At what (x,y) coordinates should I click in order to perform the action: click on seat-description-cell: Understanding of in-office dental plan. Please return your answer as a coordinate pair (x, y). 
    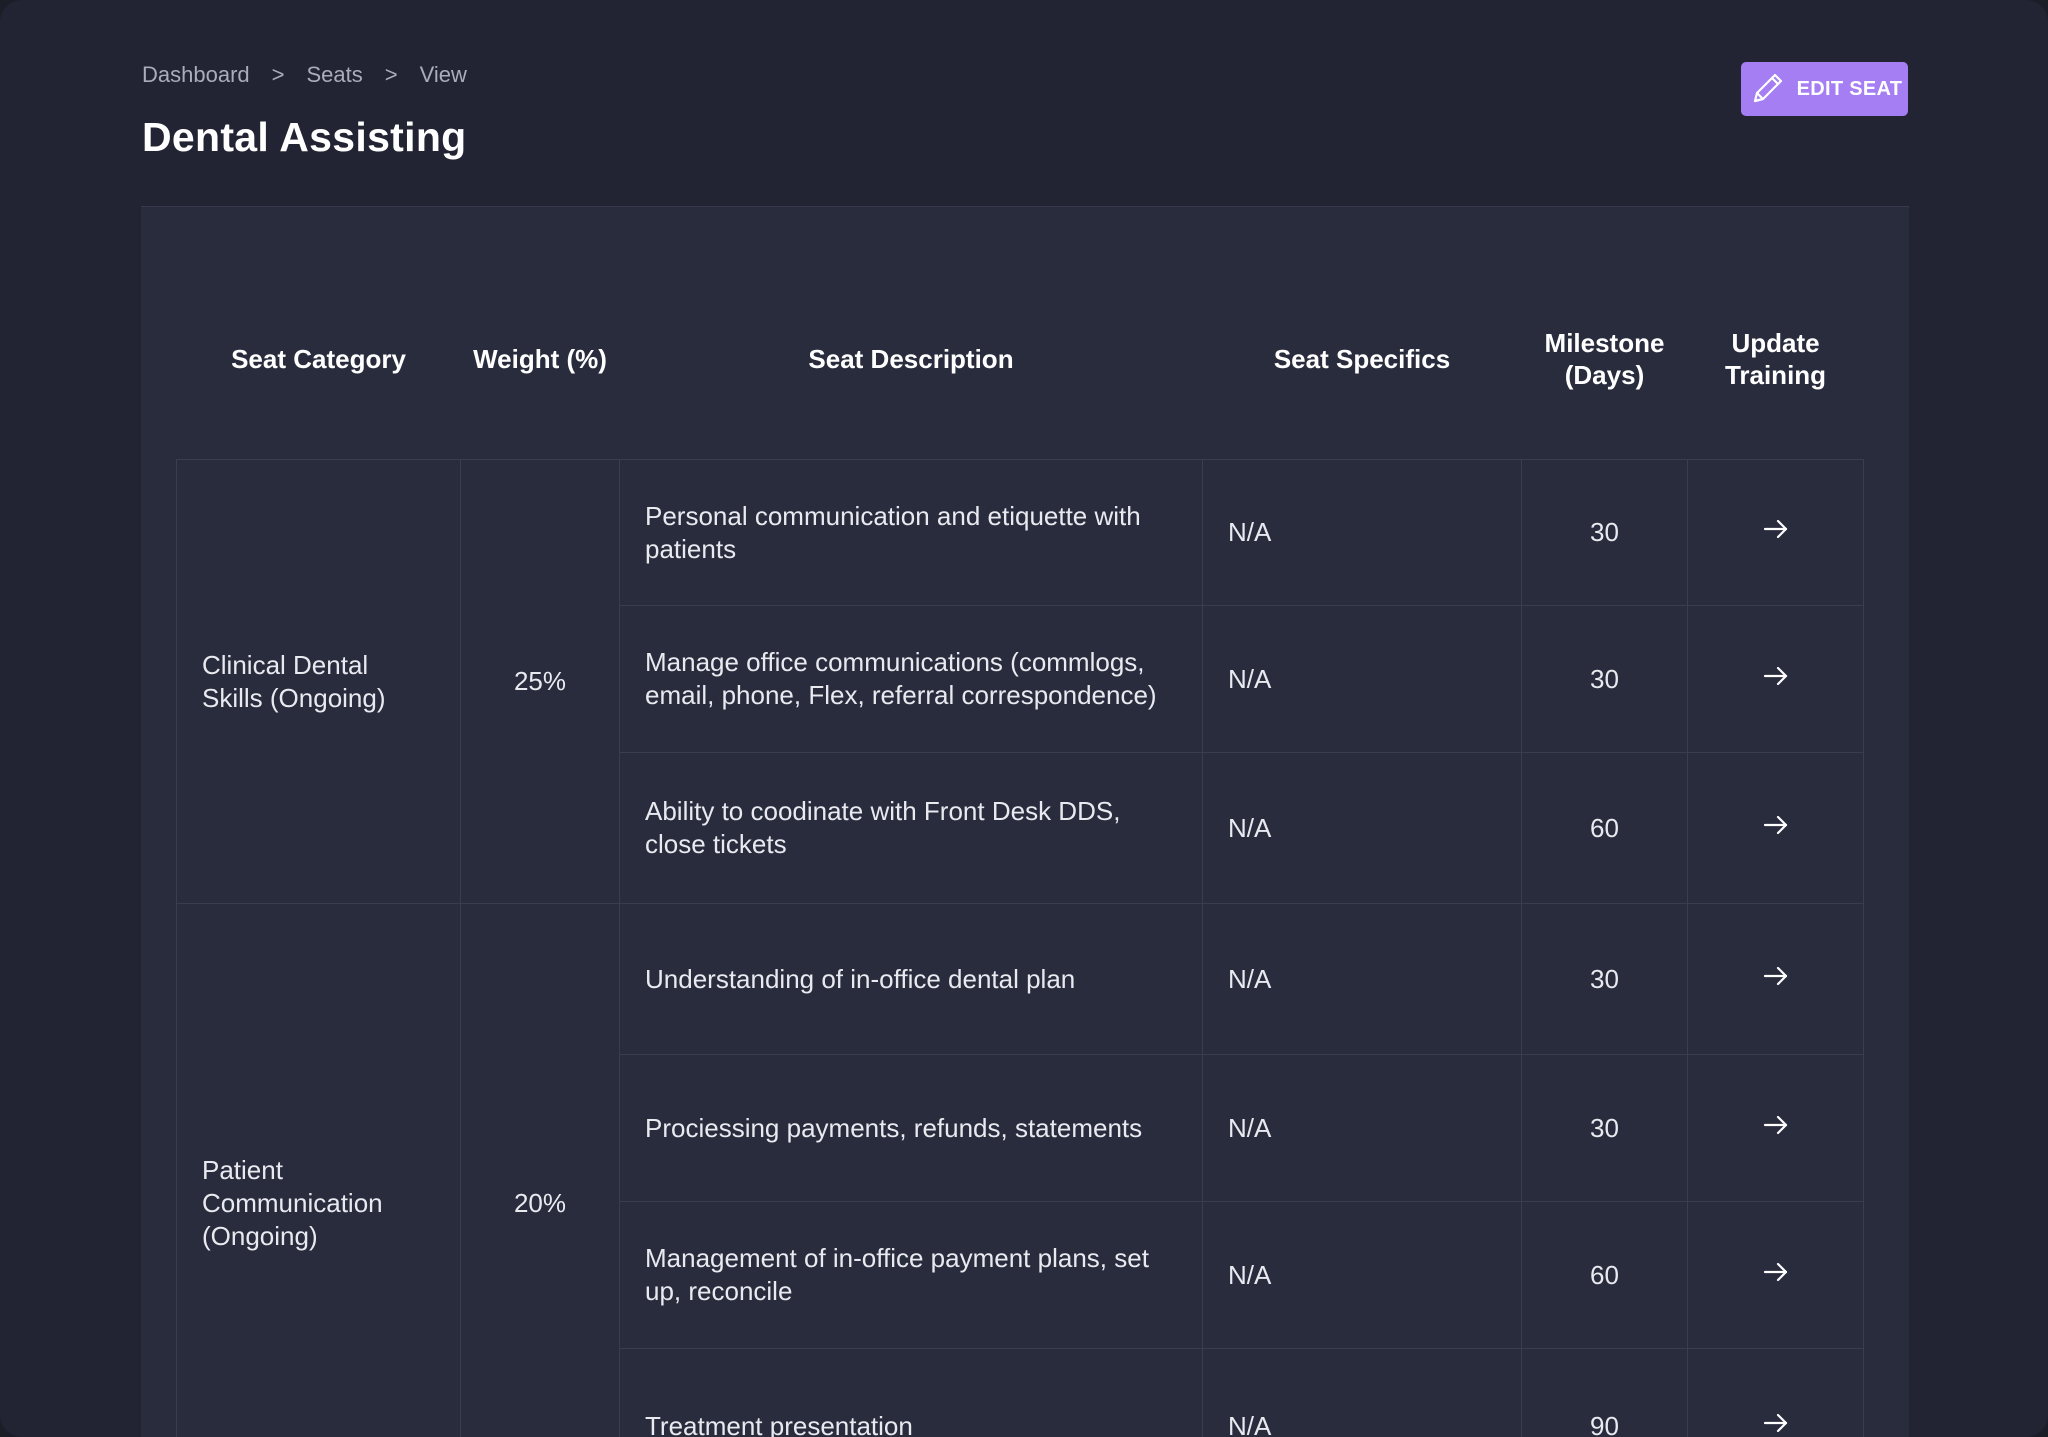
    Looking at the image, I should click on (911, 979).